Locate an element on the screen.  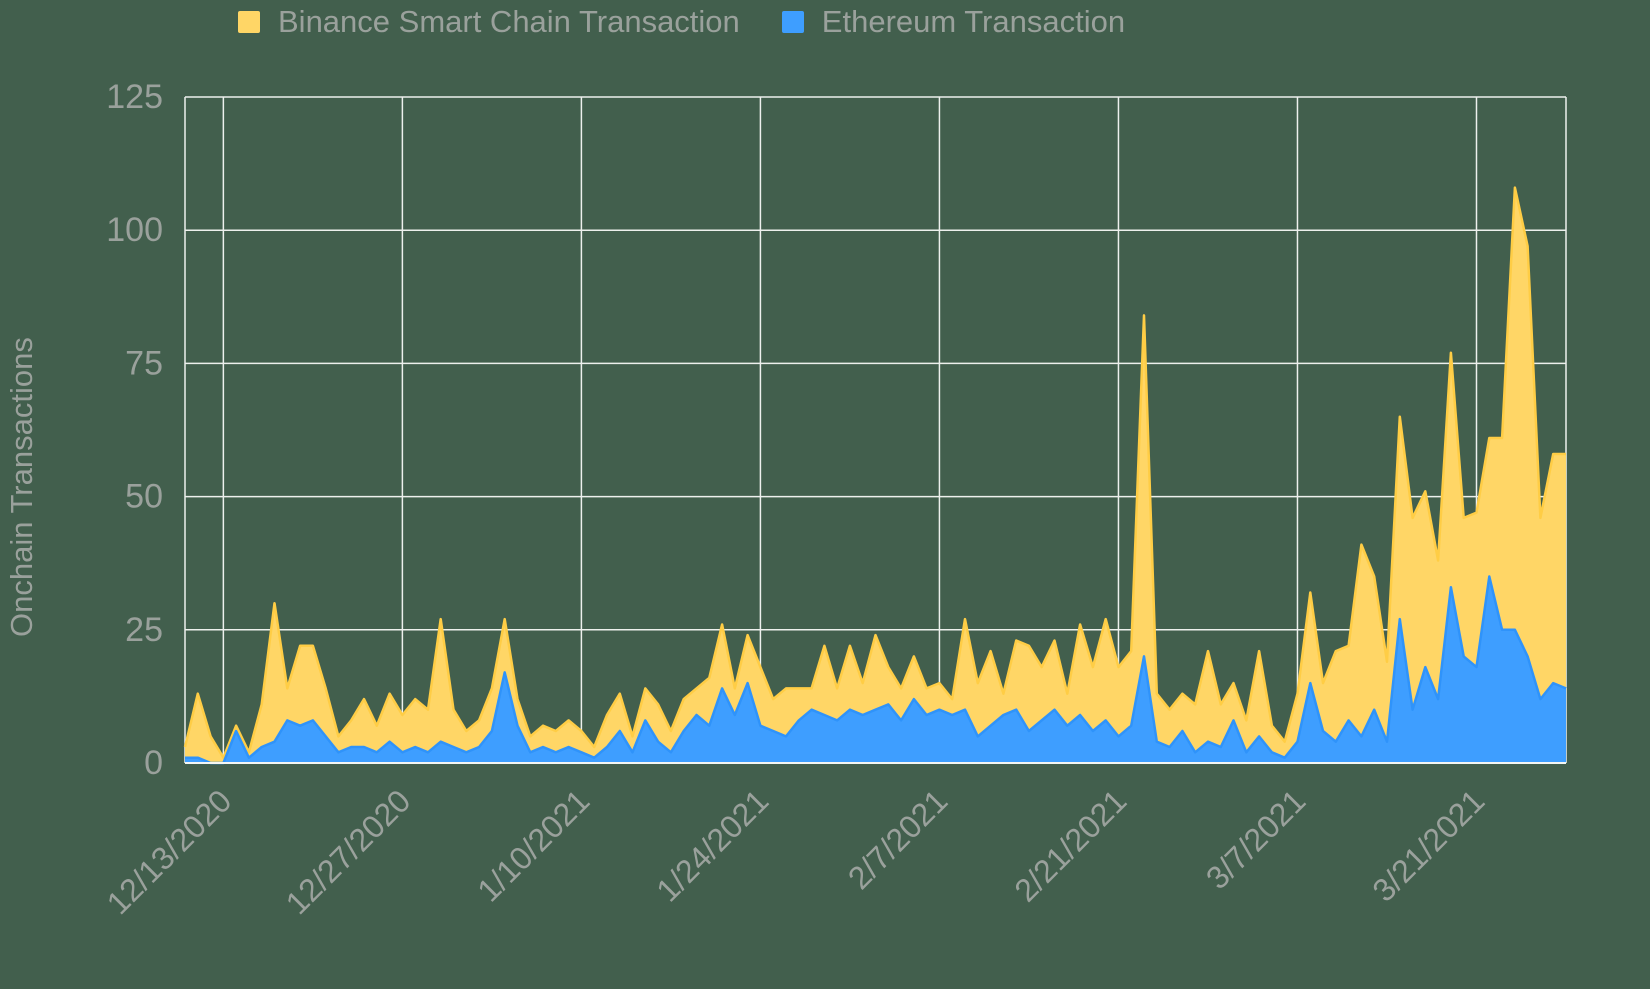
eth-legend-label: Ethereum Transaction is located at coordinates (973, 21).